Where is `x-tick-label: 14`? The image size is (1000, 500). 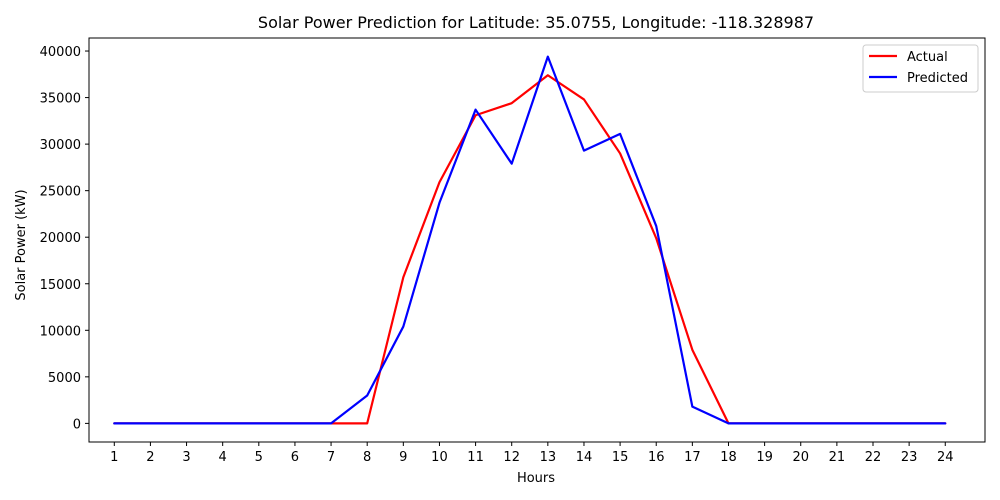 x-tick-label: 14 is located at coordinates (584, 457).